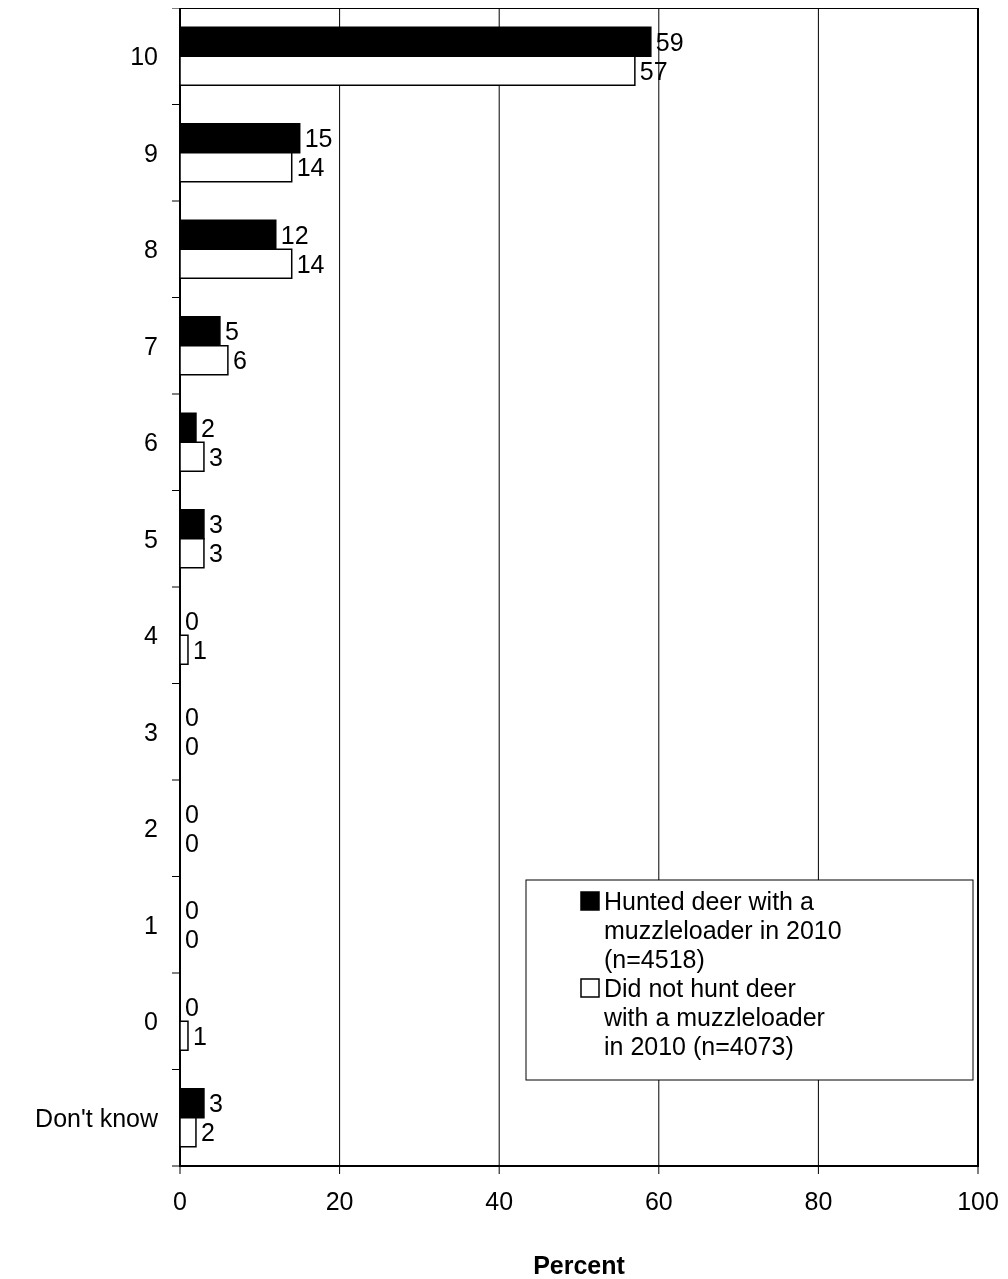 The width and height of the screenshot is (1008, 1279). What do you see at coordinates (151, 442) in the screenshot?
I see `y-tick-label: 6` at bounding box center [151, 442].